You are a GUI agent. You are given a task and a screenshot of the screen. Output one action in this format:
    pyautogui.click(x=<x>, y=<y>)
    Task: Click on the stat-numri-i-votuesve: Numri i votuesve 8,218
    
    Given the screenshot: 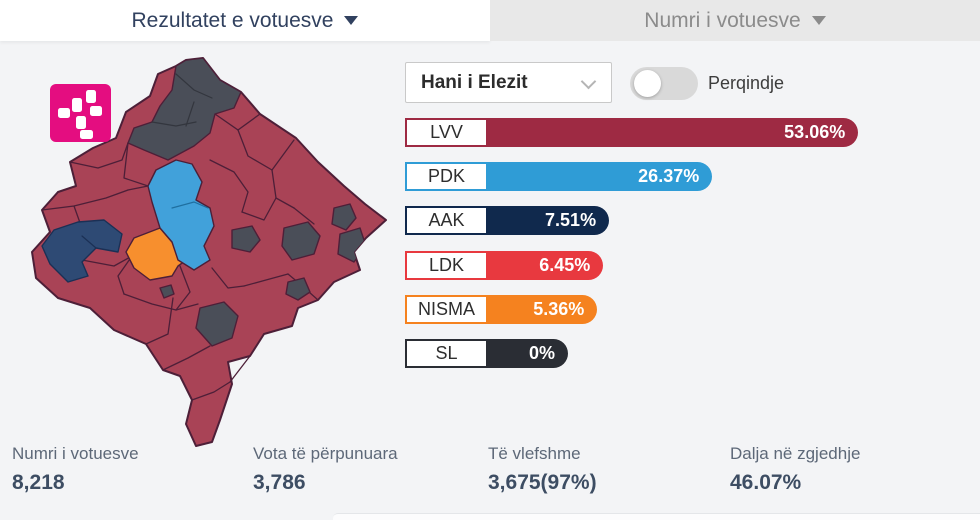 What is the action you would take?
    pyautogui.click(x=129, y=469)
    